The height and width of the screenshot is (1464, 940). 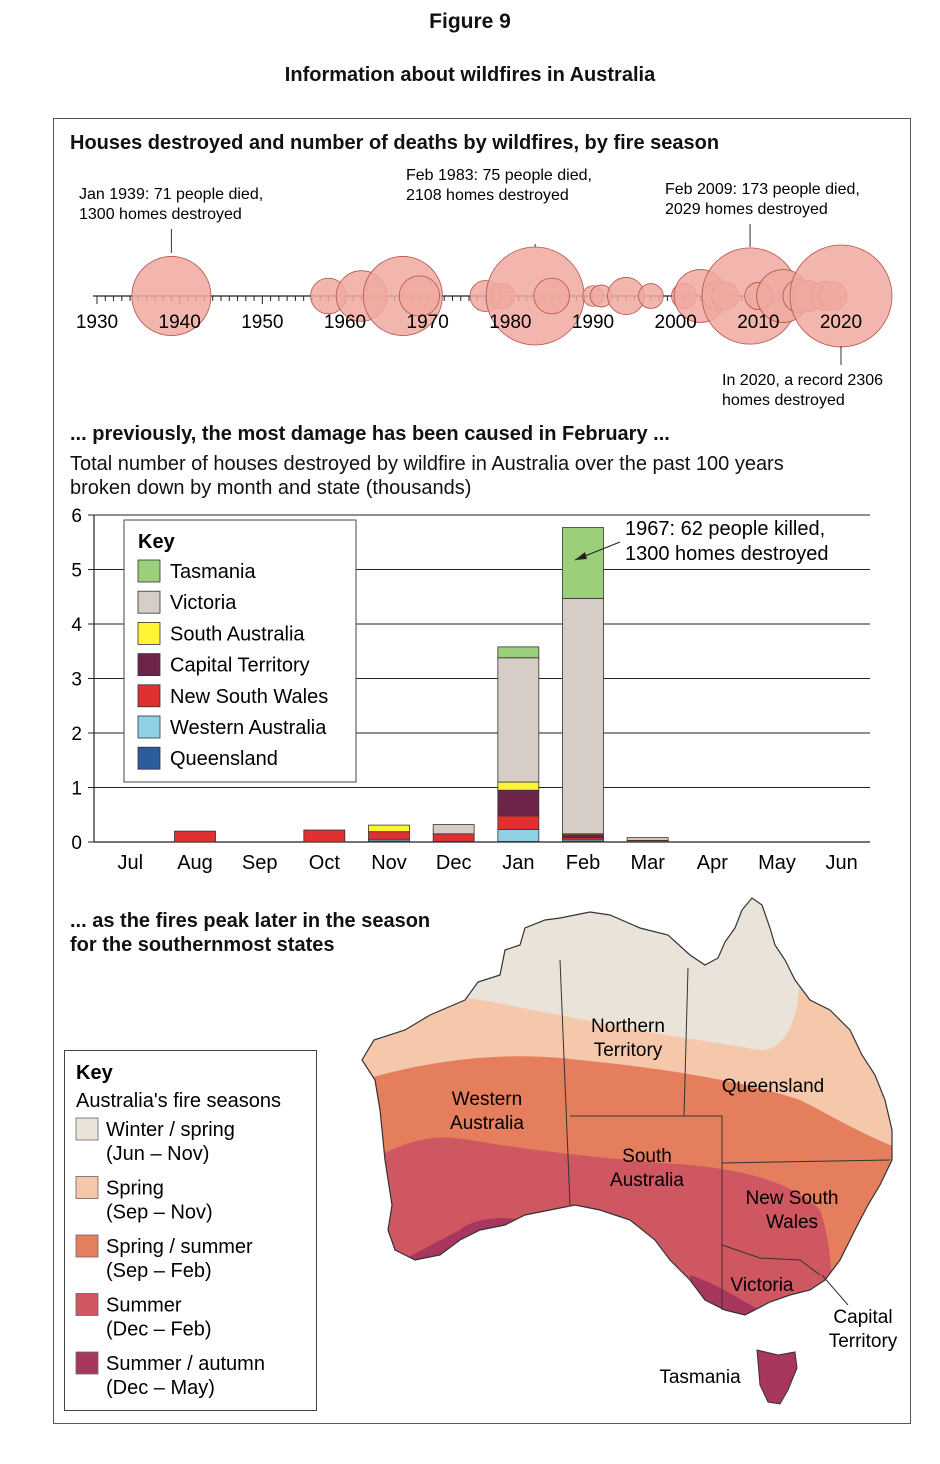 I want to click on x-tick-label-Jan: Jan, so click(x=518, y=863).